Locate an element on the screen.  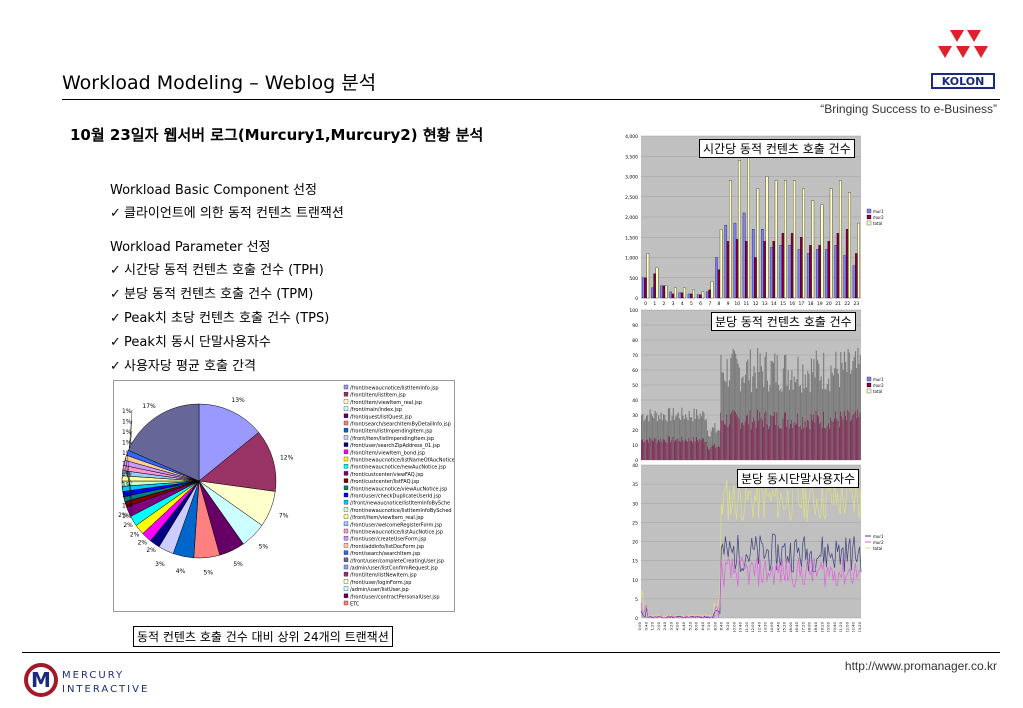
x-tick-label: 9:20 is located at coordinates (727, 625).